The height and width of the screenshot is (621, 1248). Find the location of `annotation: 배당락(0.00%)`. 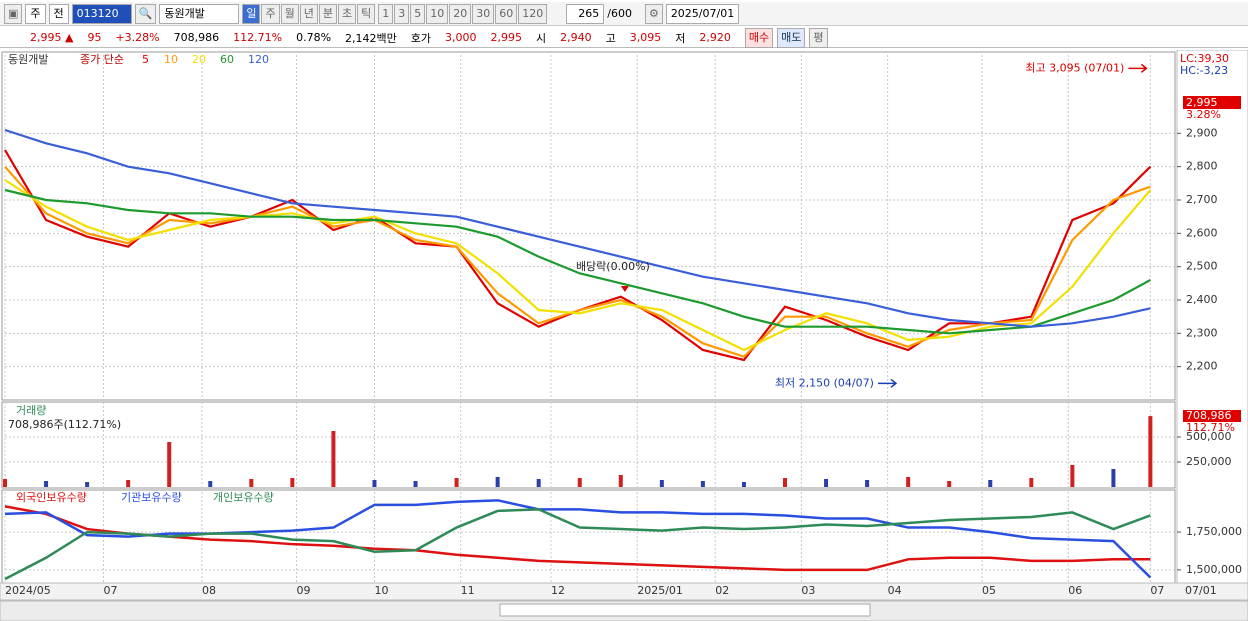

annotation: 배당락(0.00%) is located at coordinates (613, 266).